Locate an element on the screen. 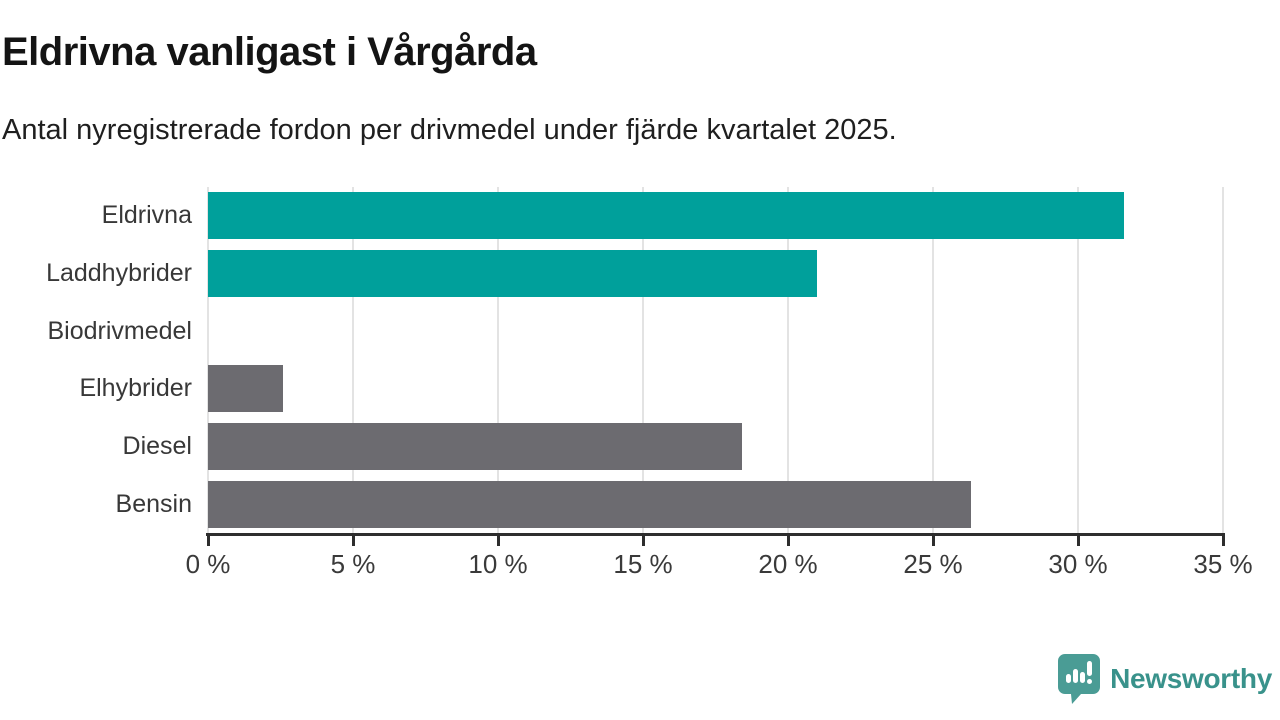 The image size is (1280, 720). newsworthy-logo-icon is located at coordinates (1079, 679).